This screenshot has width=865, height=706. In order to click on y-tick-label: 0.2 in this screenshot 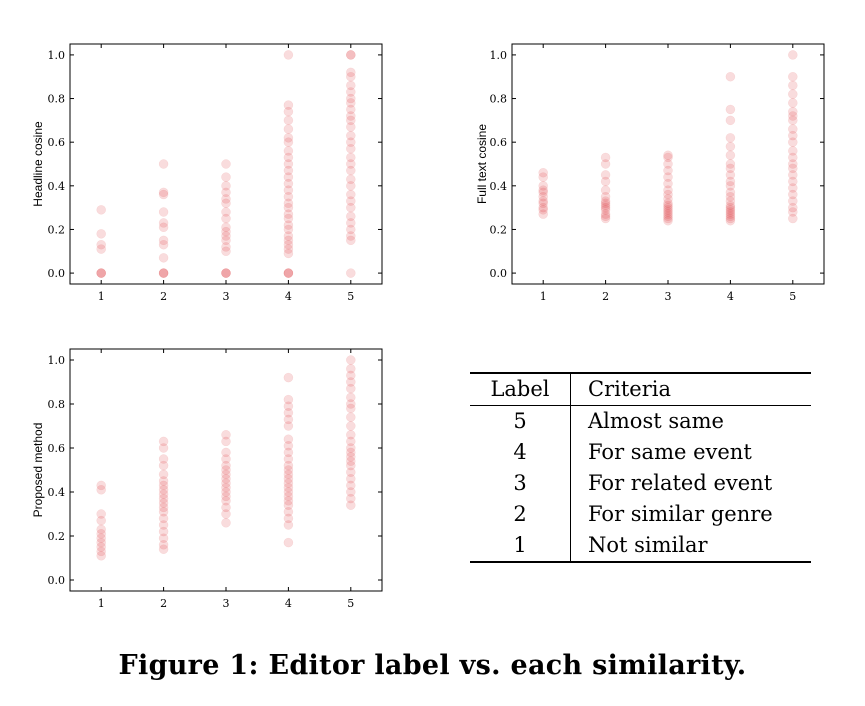, I will do `click(57, 229)`.